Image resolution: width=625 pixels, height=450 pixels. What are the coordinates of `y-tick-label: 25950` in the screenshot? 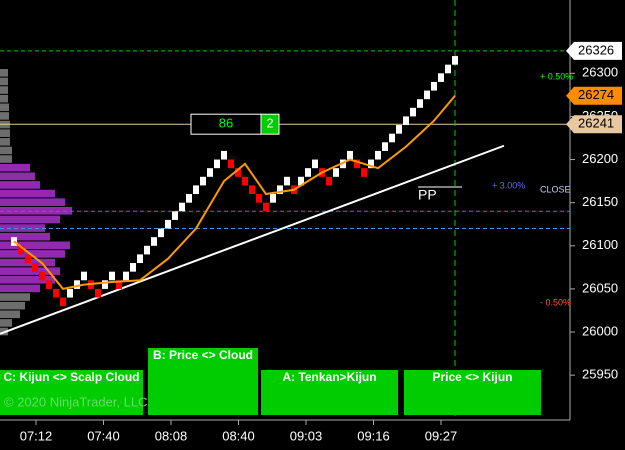 It's located at (600, 374).